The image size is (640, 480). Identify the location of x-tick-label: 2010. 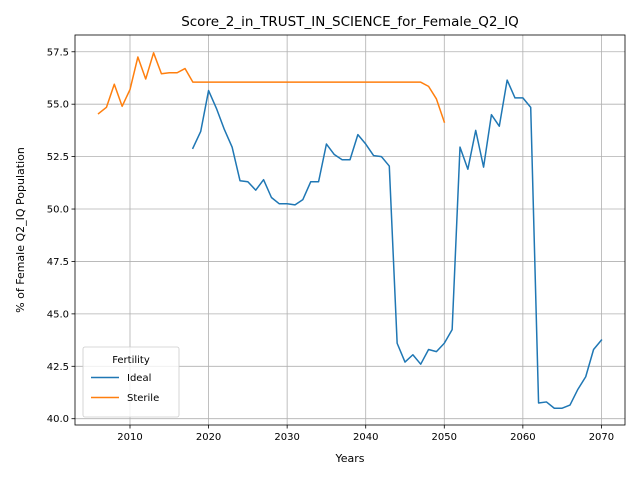
(129, 437).